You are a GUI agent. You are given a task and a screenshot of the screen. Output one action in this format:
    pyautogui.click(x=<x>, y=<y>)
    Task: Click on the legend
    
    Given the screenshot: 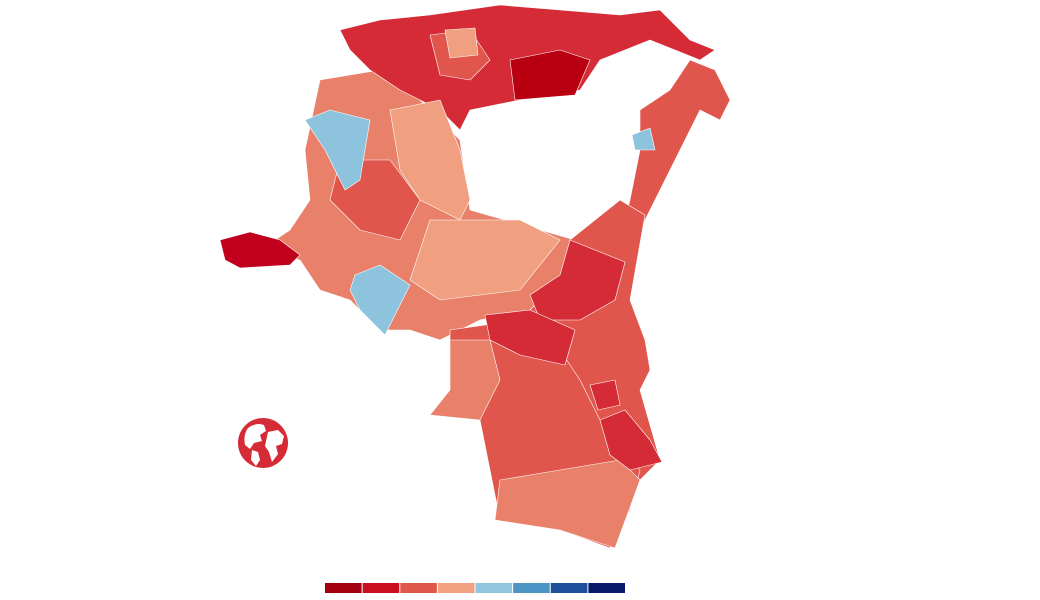 What is the action you would take?
    pyautogui.click(x=475, y=588)
    